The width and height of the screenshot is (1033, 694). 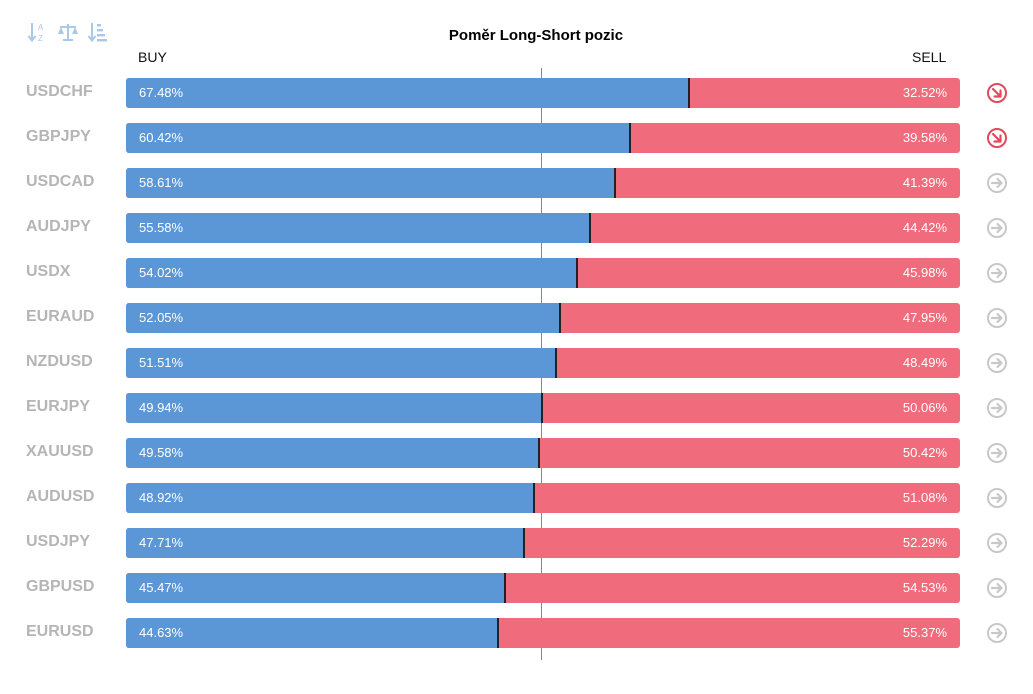 What do you see at coordinates (161, 317) in the screenshot?
I see `buy-percentage: 52.05%` at bounding box center [161, 317].